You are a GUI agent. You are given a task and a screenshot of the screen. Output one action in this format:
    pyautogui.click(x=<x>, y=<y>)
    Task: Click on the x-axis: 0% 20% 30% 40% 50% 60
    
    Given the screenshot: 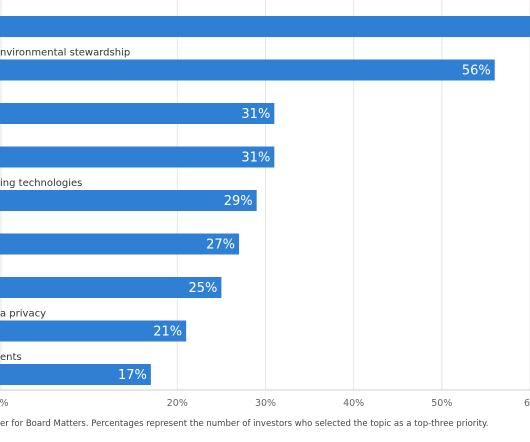 What is the action you would take?
    pyautogui.click(x=265, y=399)
    